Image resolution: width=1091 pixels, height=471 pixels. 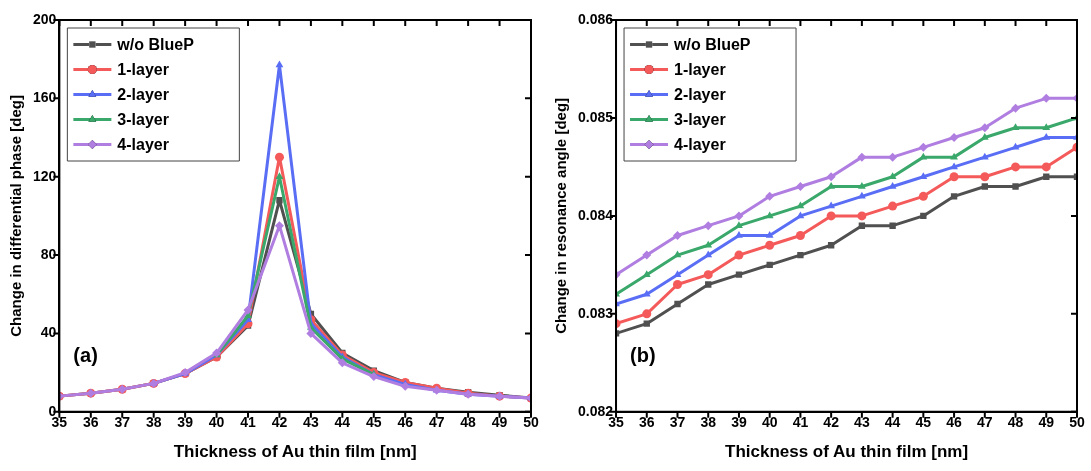 What do you see at coordinates (595, 18) in the screenshot?
I see `y-tick-label: 0.086` at bounding box center [595, 18].